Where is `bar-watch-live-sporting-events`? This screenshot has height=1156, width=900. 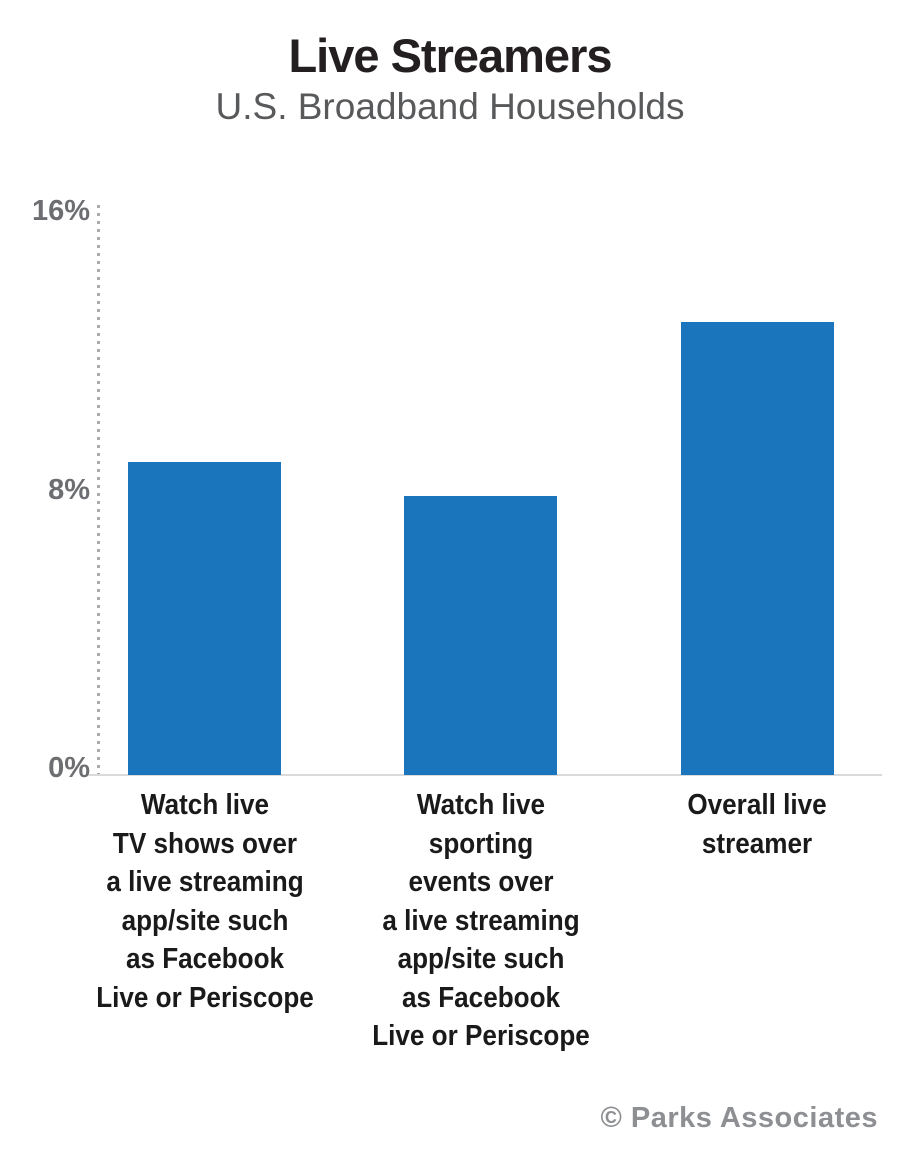
bar-watch-live-sporting-events is located at coordinates (480, 635).